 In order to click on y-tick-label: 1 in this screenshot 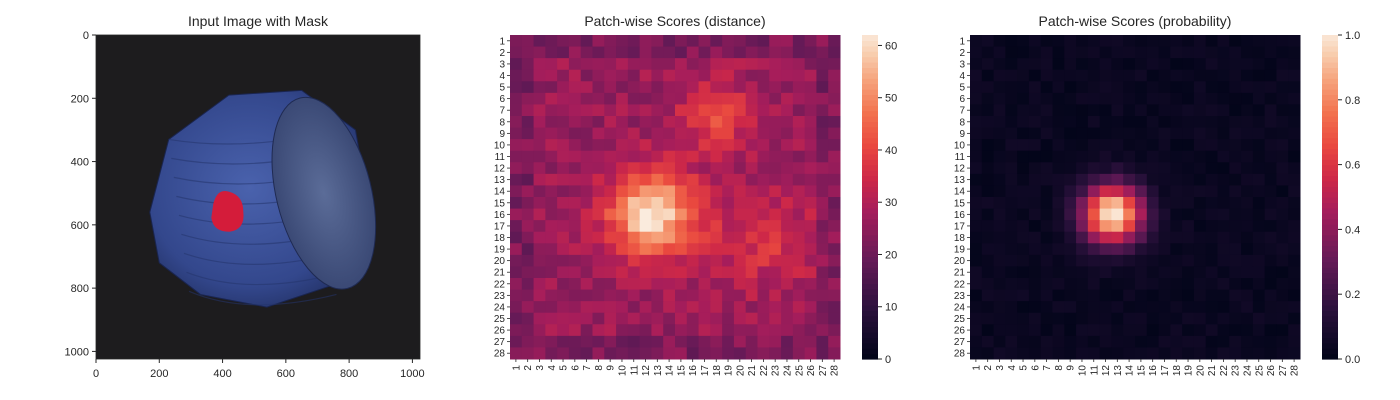, I will do `click(502, 41)`.